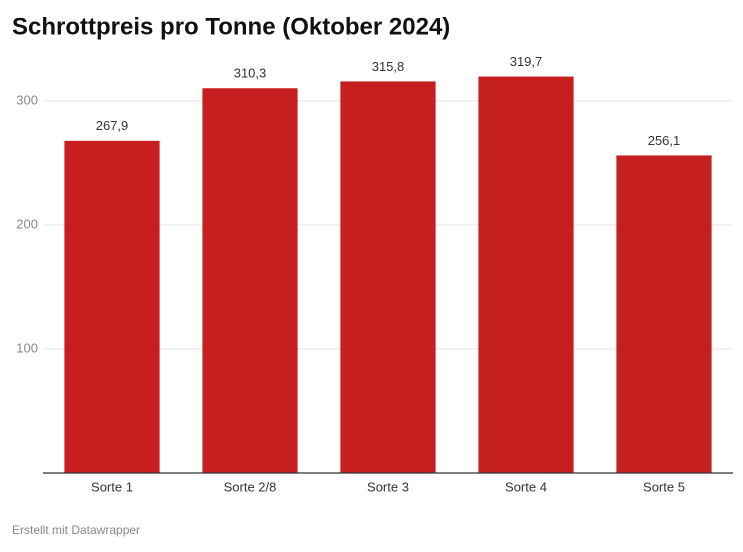 The image size is (743, 552). Describe the element at coordinates (388, 66) in the screenshot. I see `value-label: 315,8` at that location.